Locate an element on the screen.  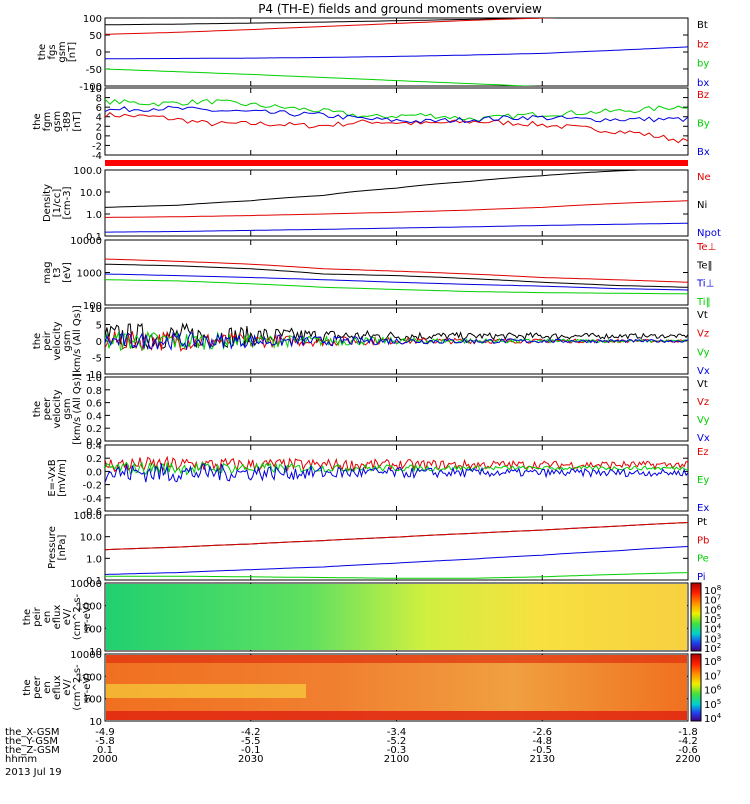
series-line-Vy is located at coordinates (396, 341).